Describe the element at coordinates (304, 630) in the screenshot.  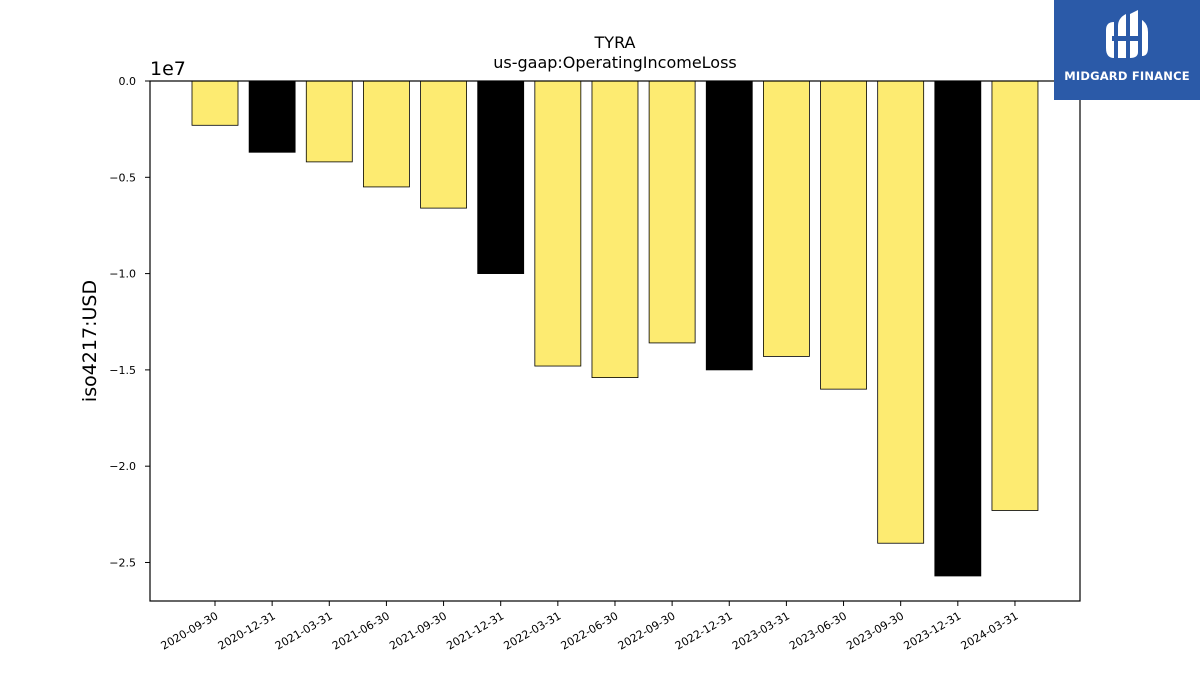
I see `x-tick-label: 2021-03-31` at that location.